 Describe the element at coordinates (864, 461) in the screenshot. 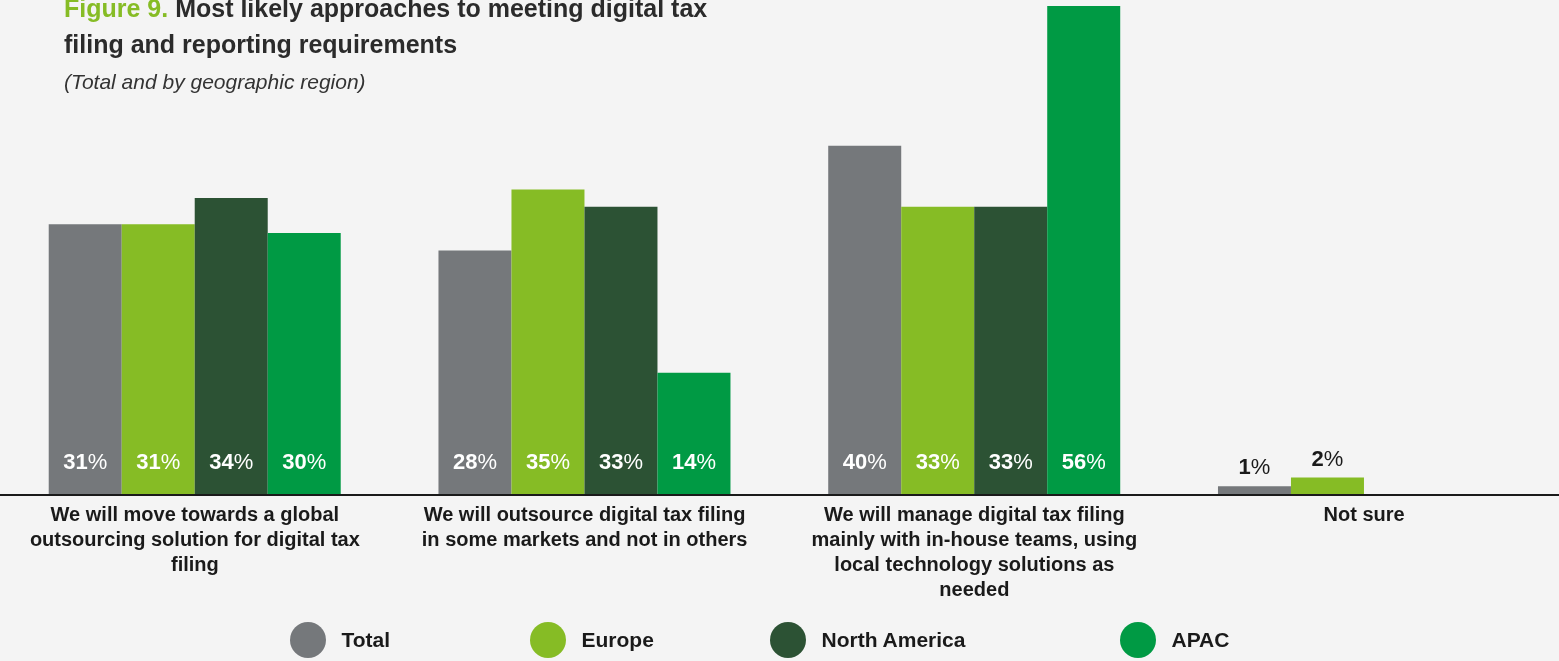

I see `data-label: 40%` at that location.